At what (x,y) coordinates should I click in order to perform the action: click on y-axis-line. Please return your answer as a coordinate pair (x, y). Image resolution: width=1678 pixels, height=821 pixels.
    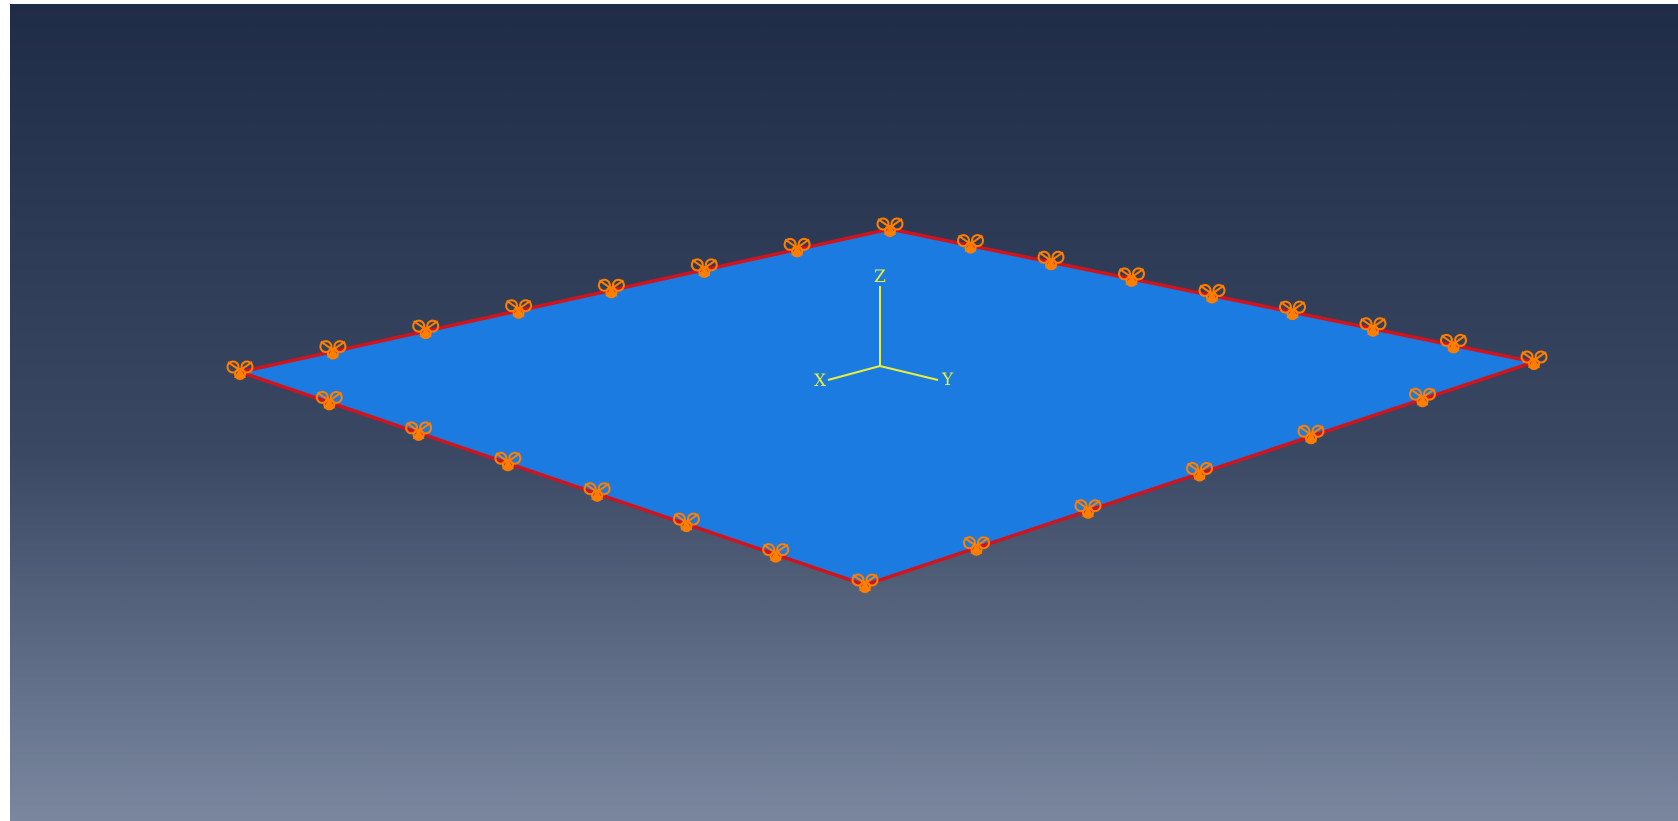
    Looking at the image, I should click on (909, 373).